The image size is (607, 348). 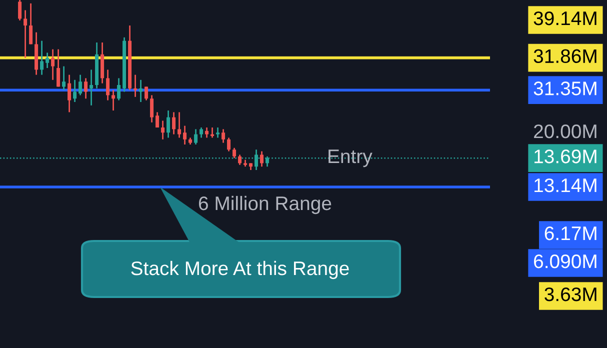 I want to click on ref-line-label: 31.35M, so click(x=565, y=89).